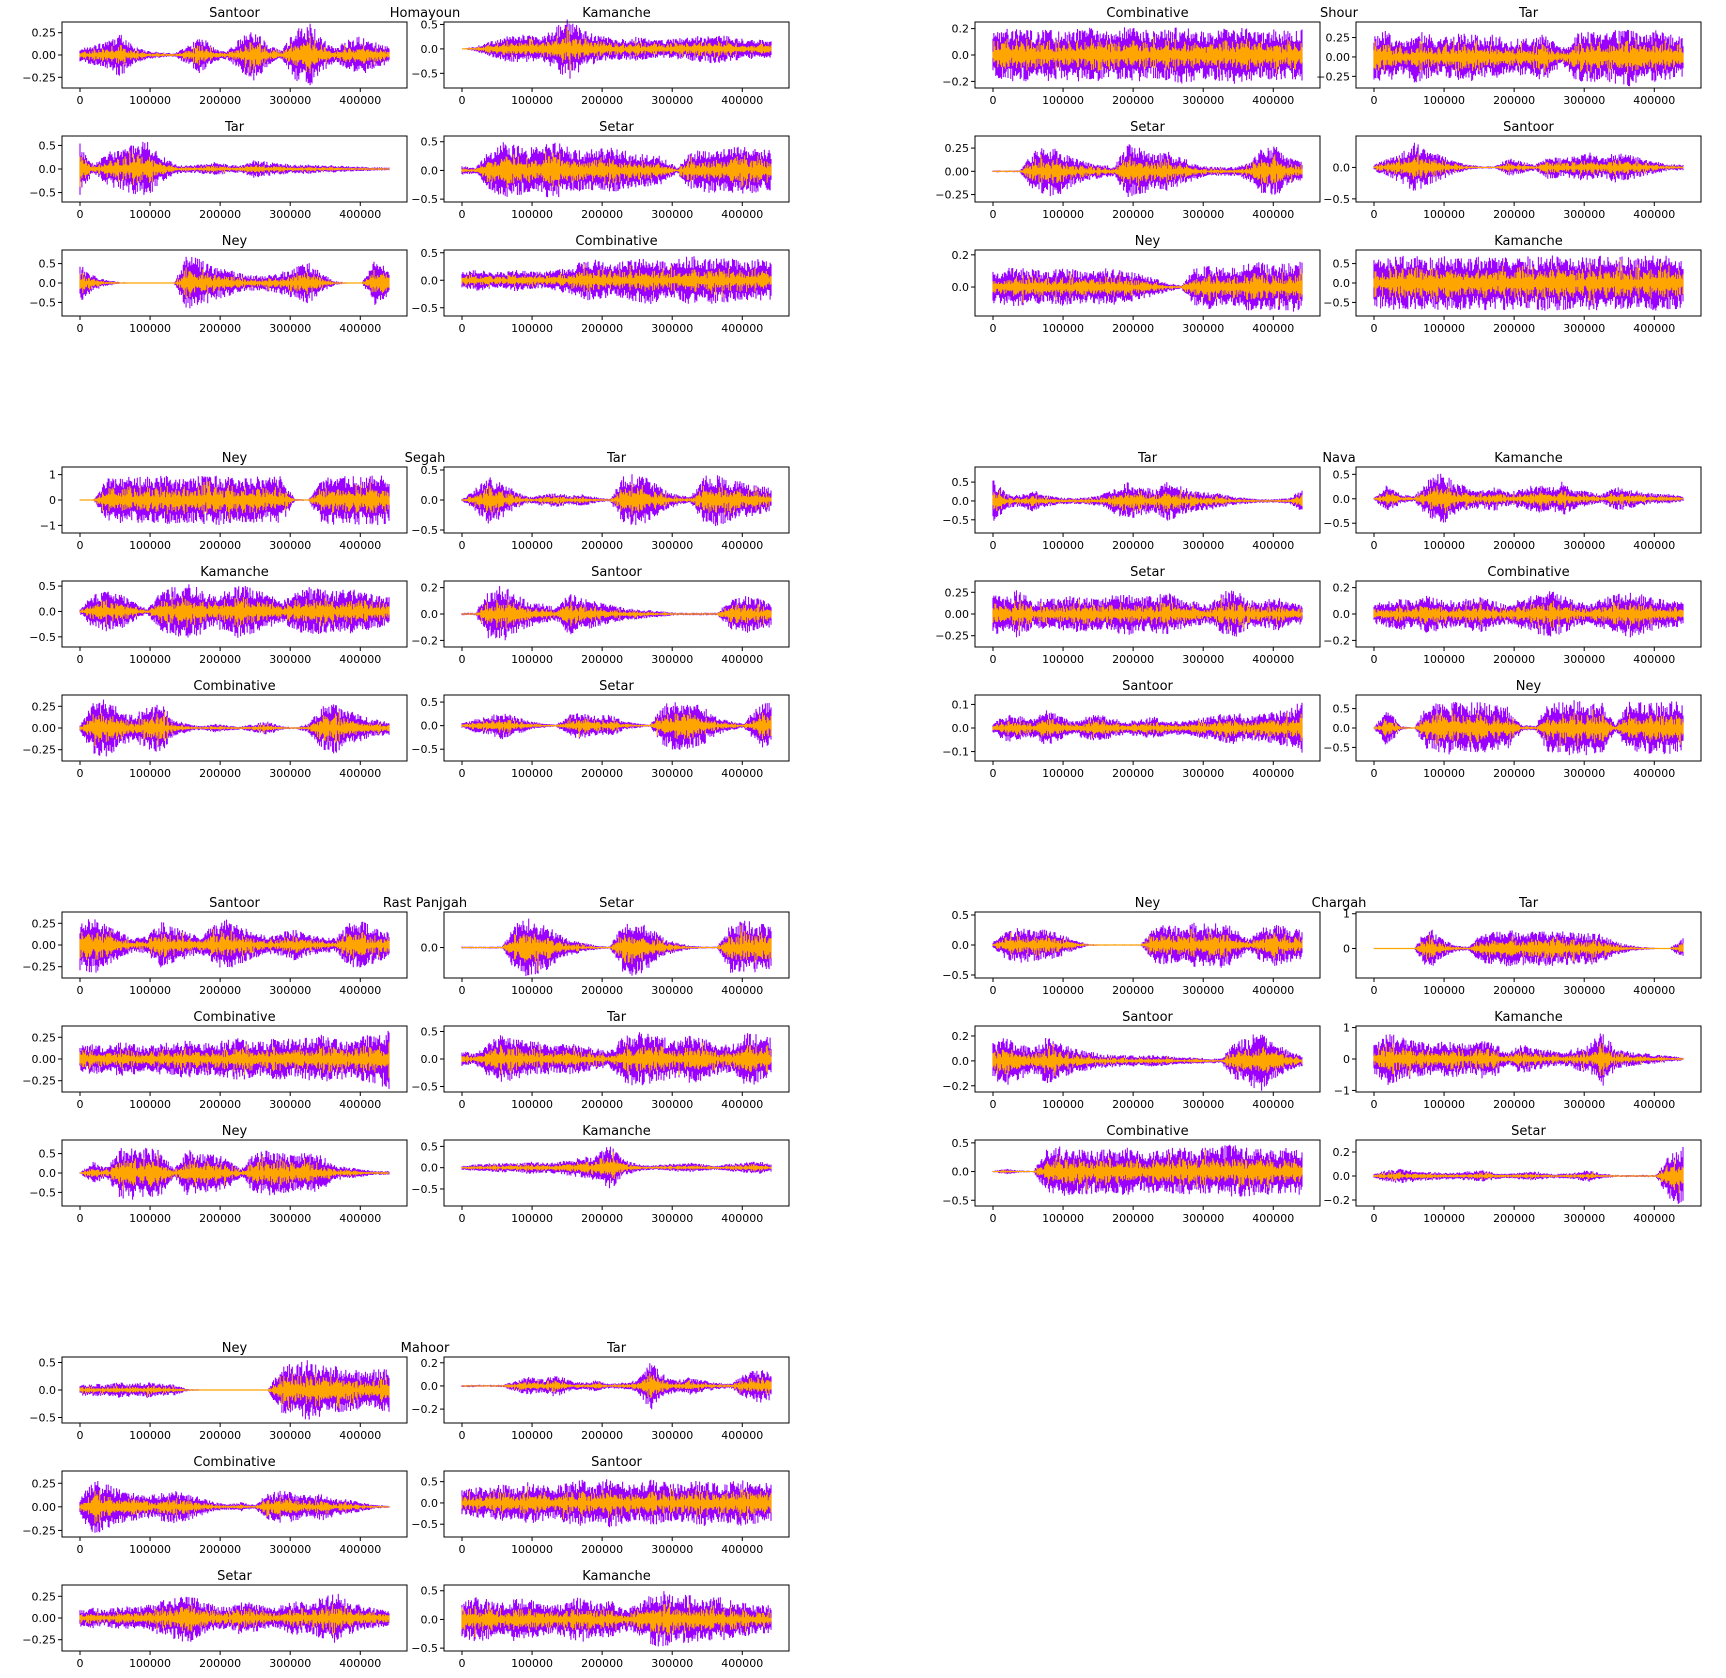 The width and height of the screenshot is (1726, 1678). I want to click on y-axis: 10, so click(1349, 931).